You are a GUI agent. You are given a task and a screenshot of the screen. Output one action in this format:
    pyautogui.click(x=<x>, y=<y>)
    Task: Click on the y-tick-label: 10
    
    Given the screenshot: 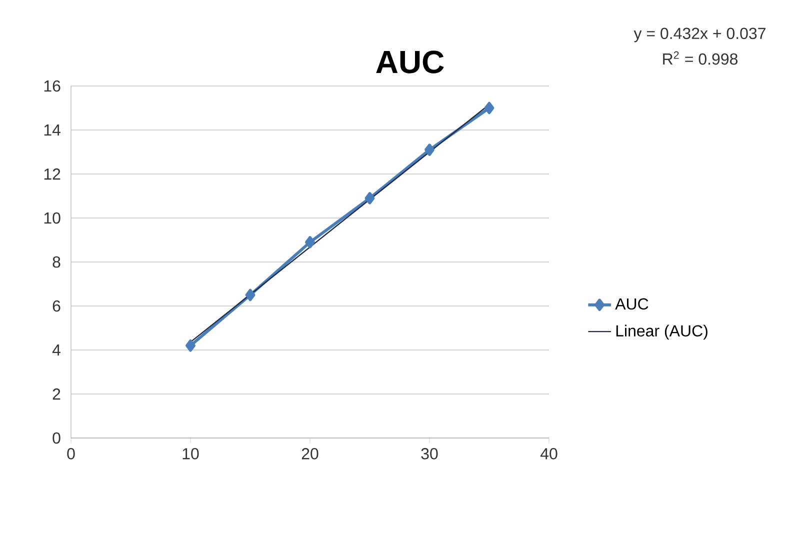 What is the action you would take?
    pyautogui.click(x=52, y=218)
    